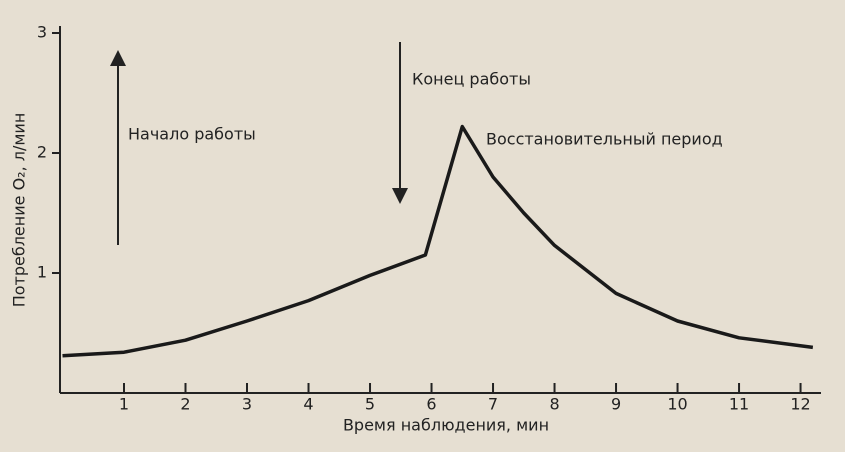 This screenshot has width=845, height=452. Describe the element at coordinates (185, 404) in the screenshot. I see `x-tick-label: 2` at that location.